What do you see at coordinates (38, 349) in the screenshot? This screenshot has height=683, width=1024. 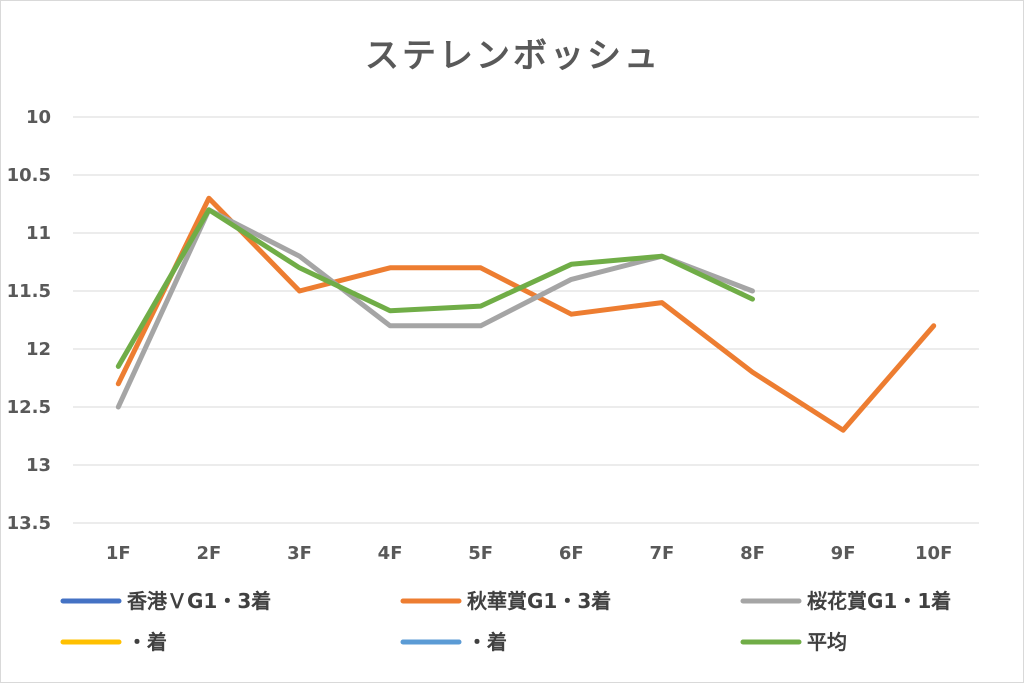 I see `y-tick-label: 12` at bounding box center [38, 349].